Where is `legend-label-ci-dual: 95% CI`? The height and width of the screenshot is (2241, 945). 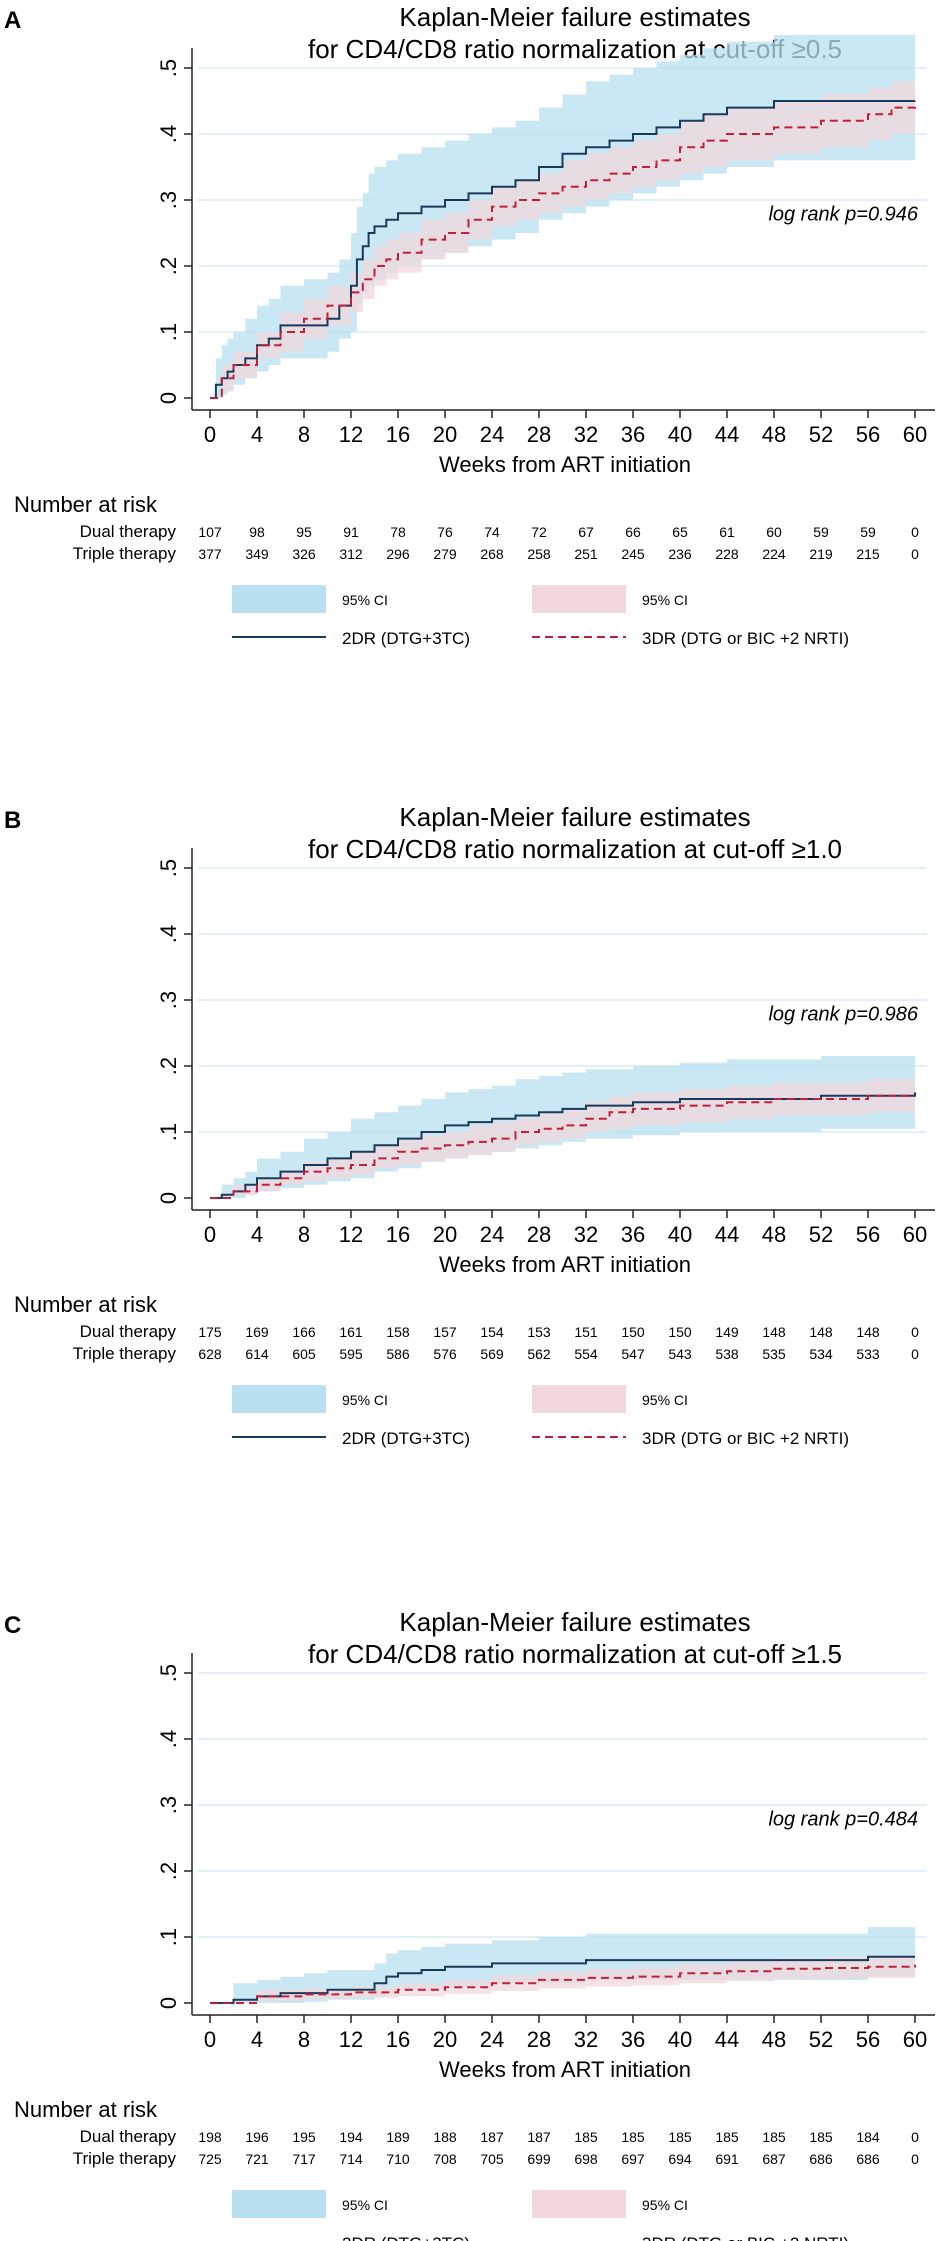
legend-label-ci-dual: 95% CI is located at coordinates (365, 1400).